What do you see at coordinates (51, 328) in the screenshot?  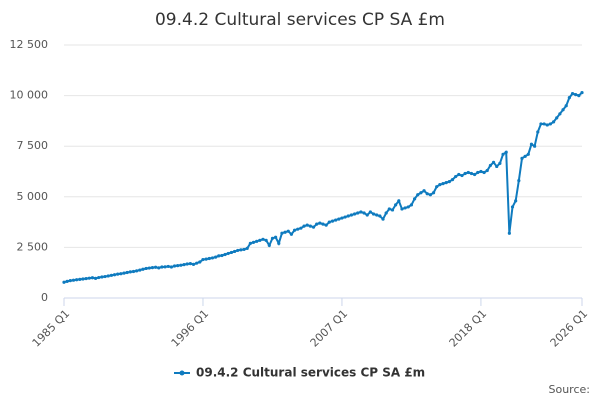 I see `x-tick-label: 1985 Q1` at bounding box center [51, 328].